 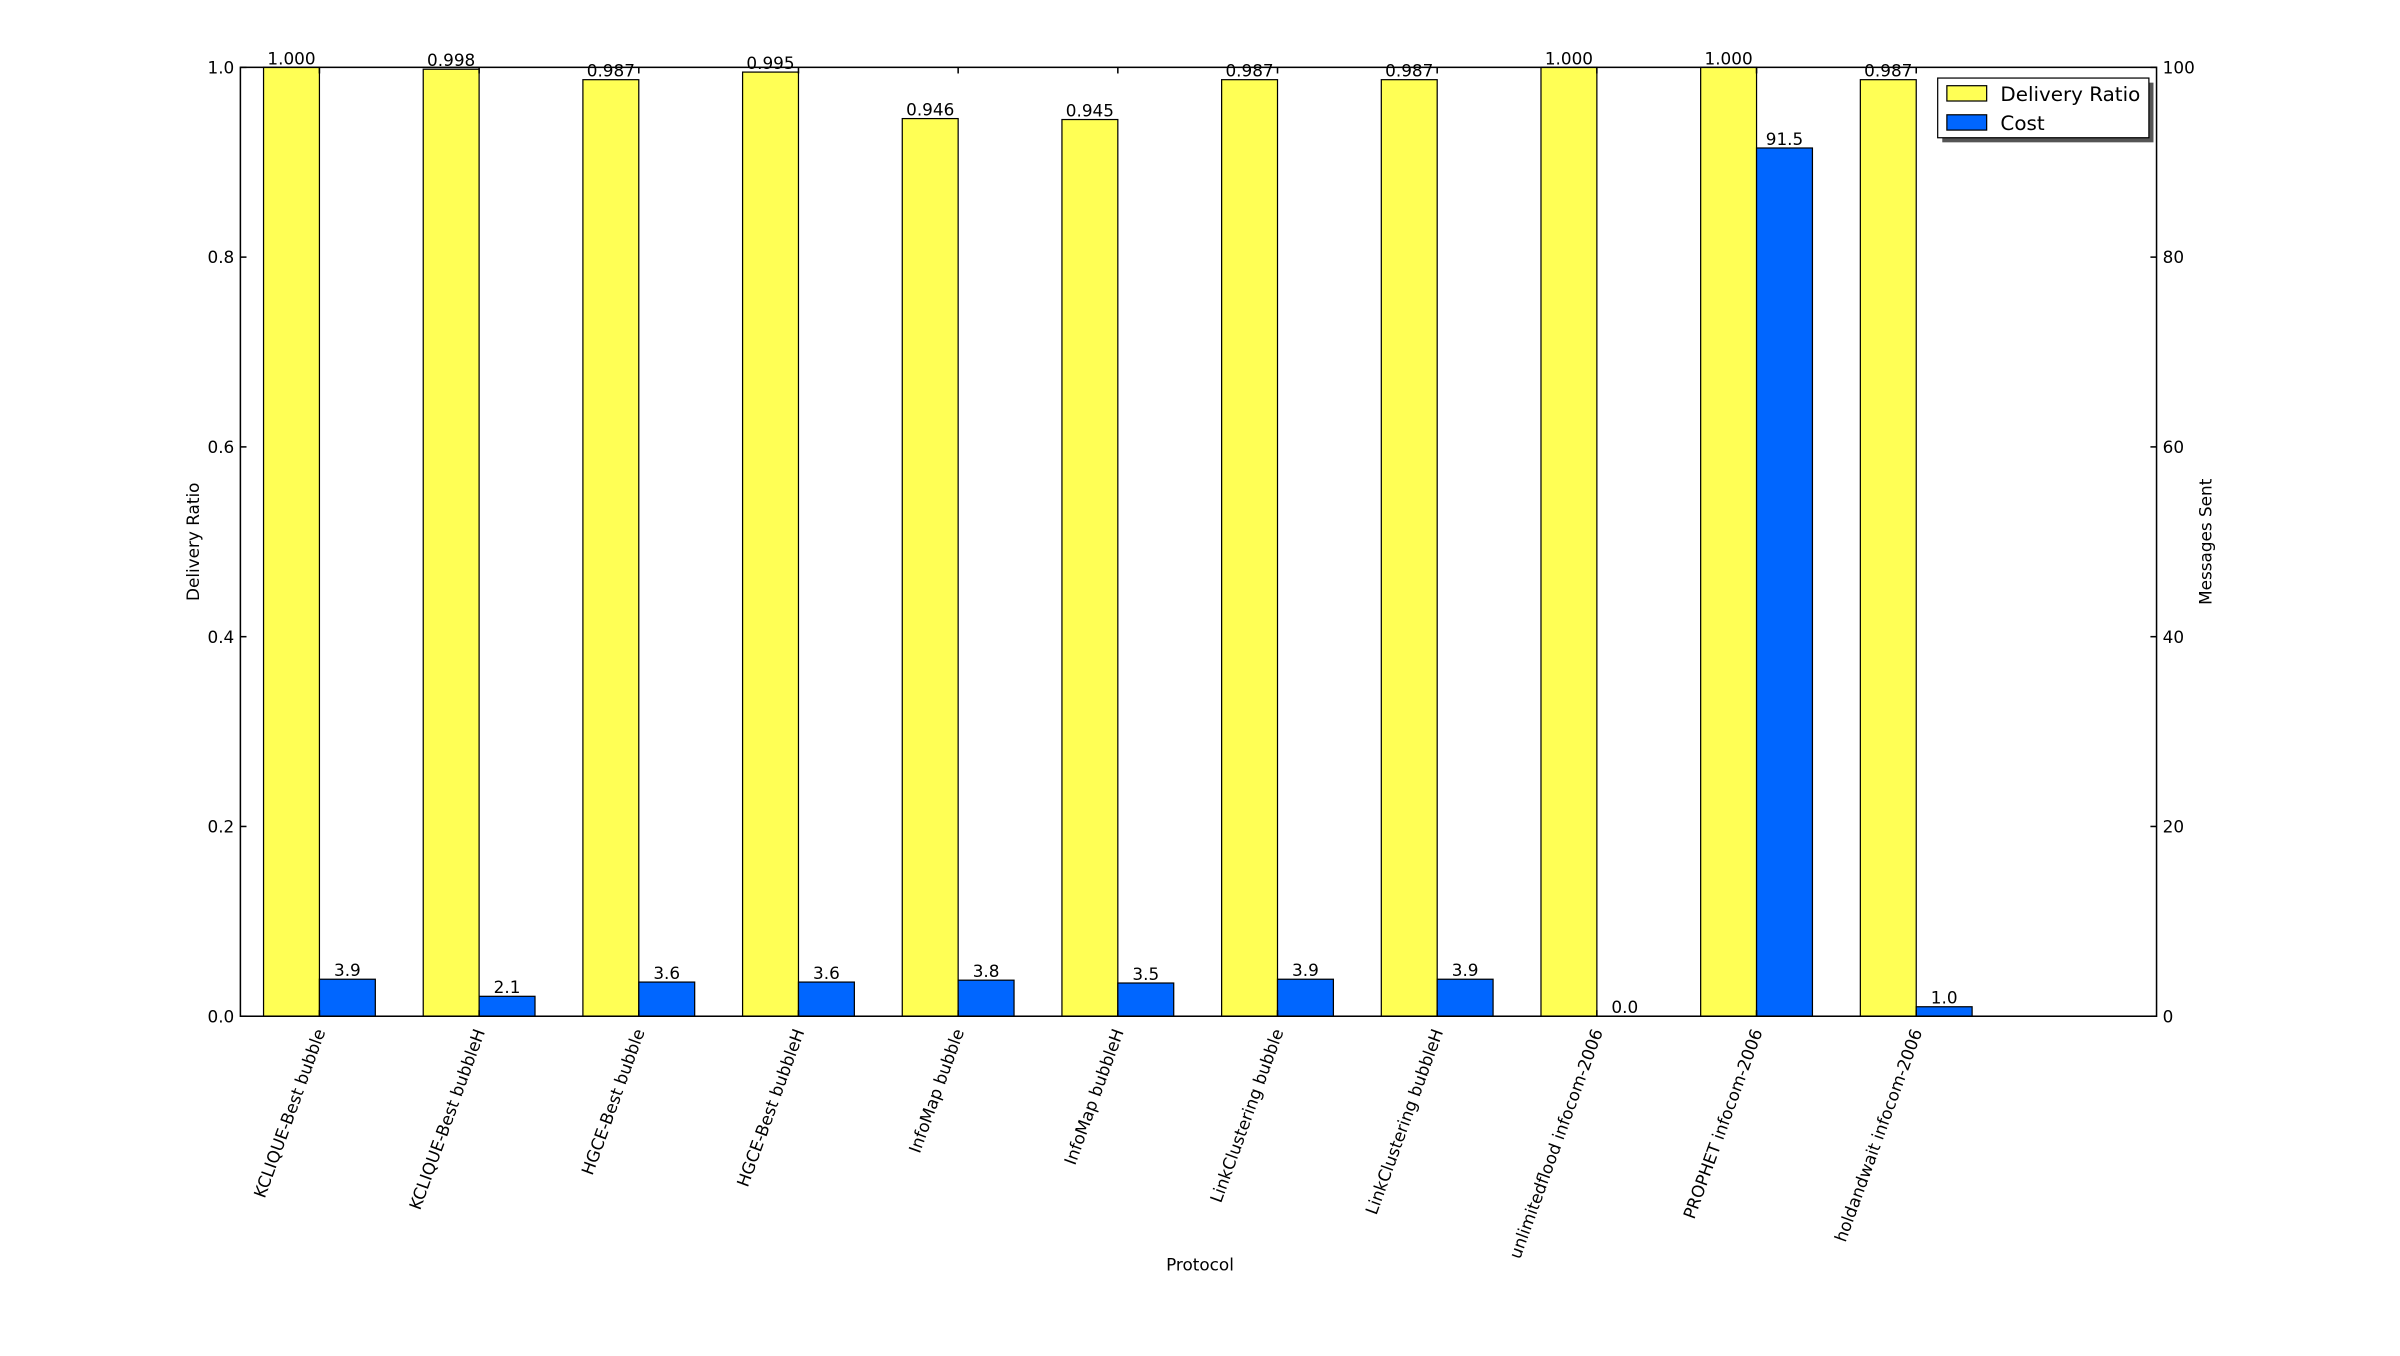 What do you see at coordinates (507, 987) in the screenshot?
I see `value-label: 2.1` at bounding box center [507, 987].